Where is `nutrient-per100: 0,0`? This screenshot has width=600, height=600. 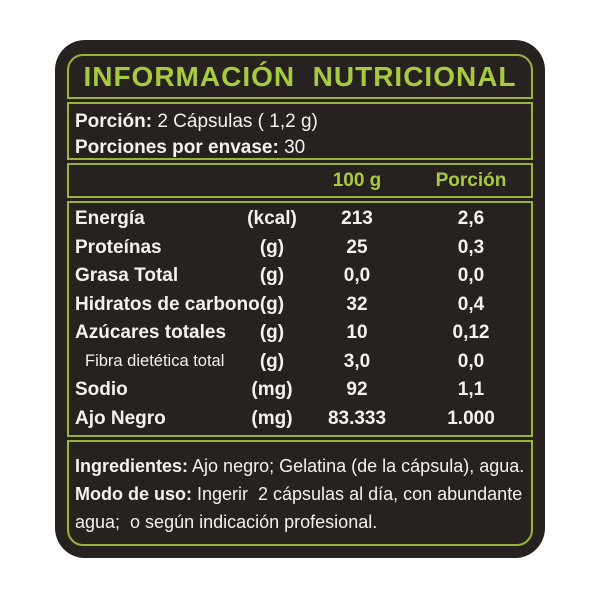 nutrient-per100: 0,0 is located at coordinates (357, 276).